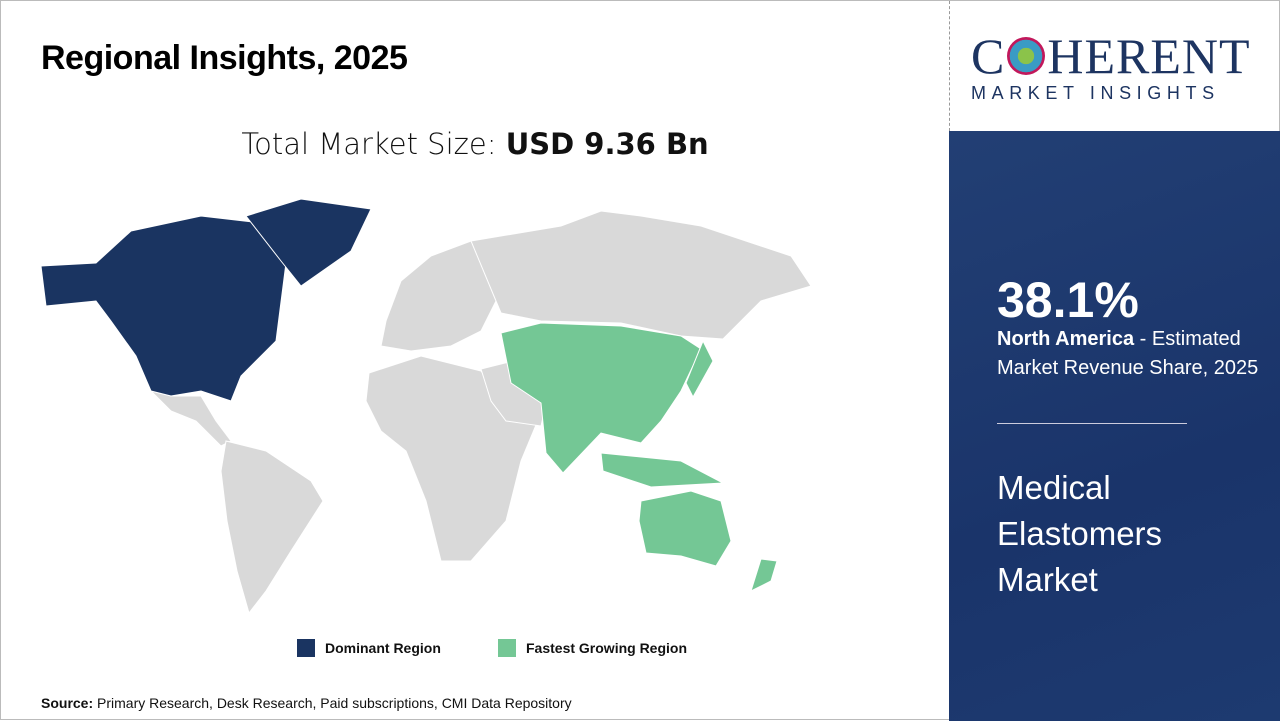  I want to click on market-name-line: Elastomers, so click(1080, 533).